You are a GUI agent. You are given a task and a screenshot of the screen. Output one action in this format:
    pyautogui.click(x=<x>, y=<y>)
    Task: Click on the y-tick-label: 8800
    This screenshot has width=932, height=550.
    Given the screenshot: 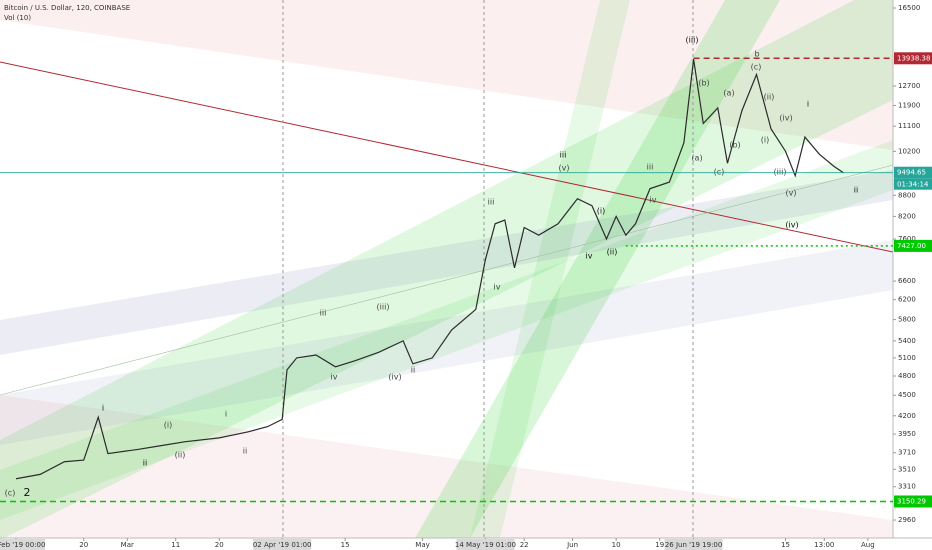 What is the action you would take?
    pyautogui.click(x=907, y=195)
    